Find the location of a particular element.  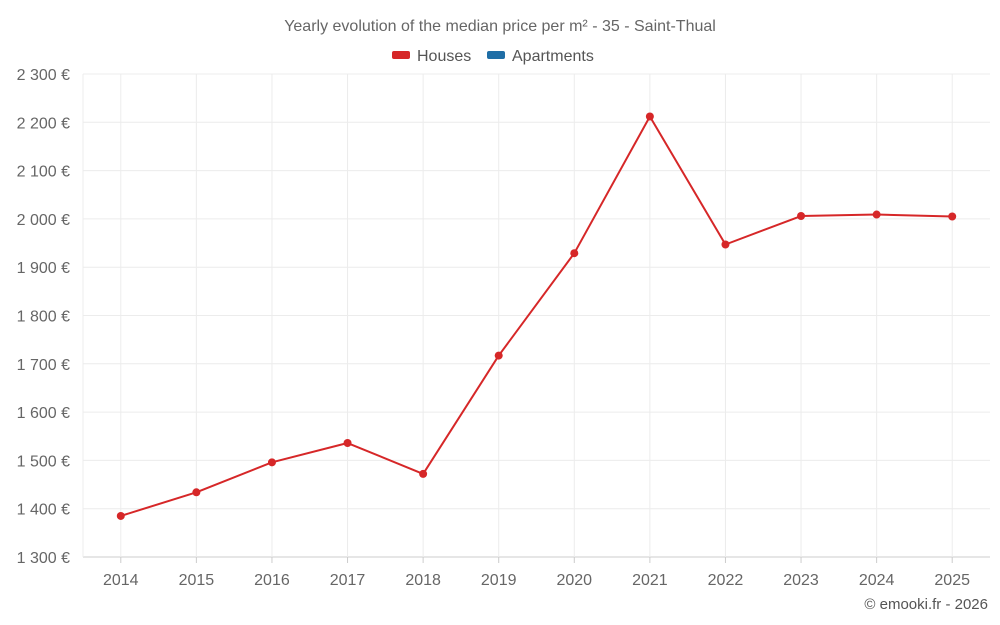

x-tick-label: 2019 is located at coordinates (499, 580).